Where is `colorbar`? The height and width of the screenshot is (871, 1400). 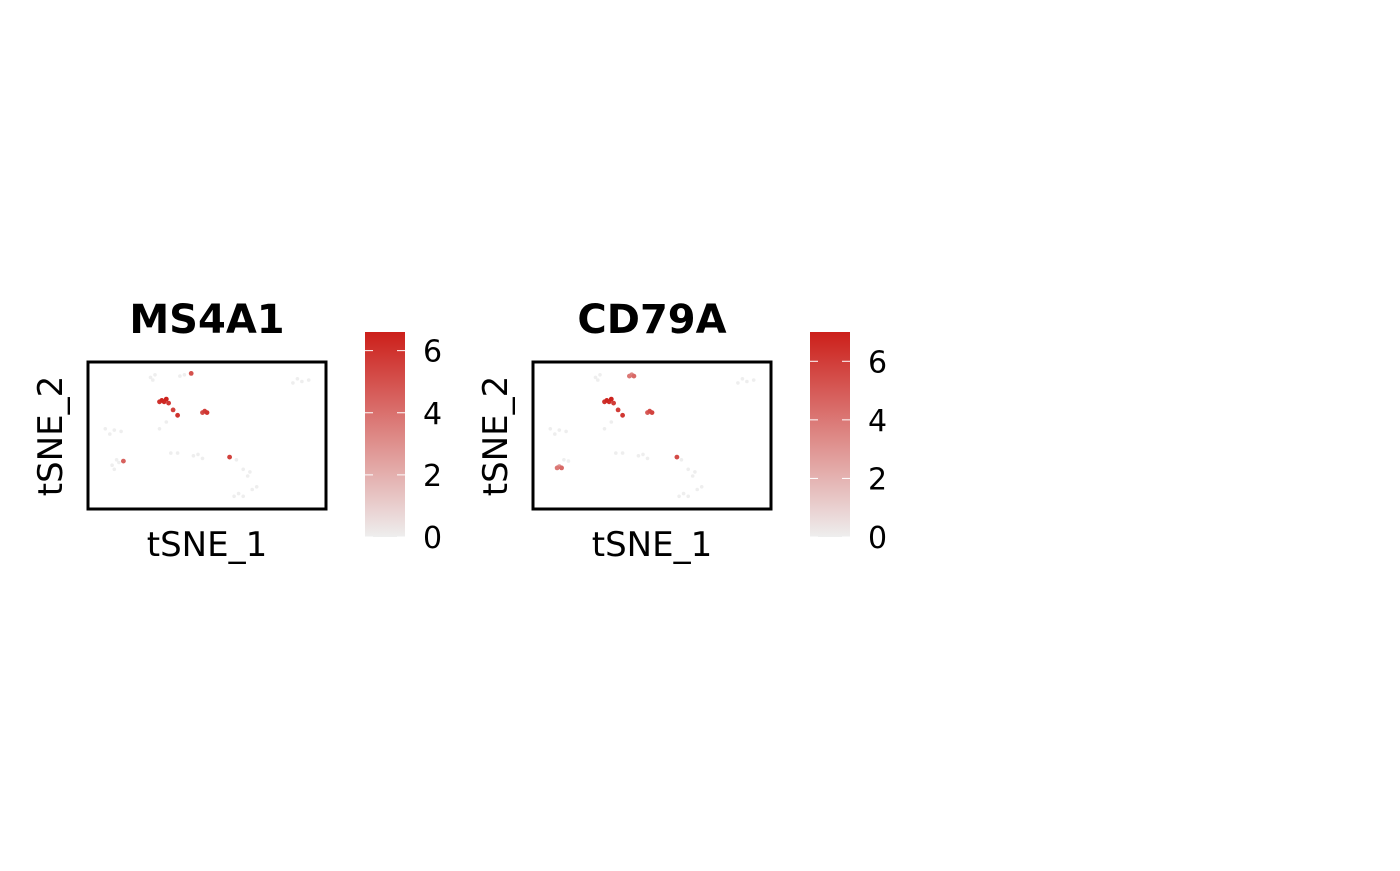
colorbar is located at coordinates (385, 434).